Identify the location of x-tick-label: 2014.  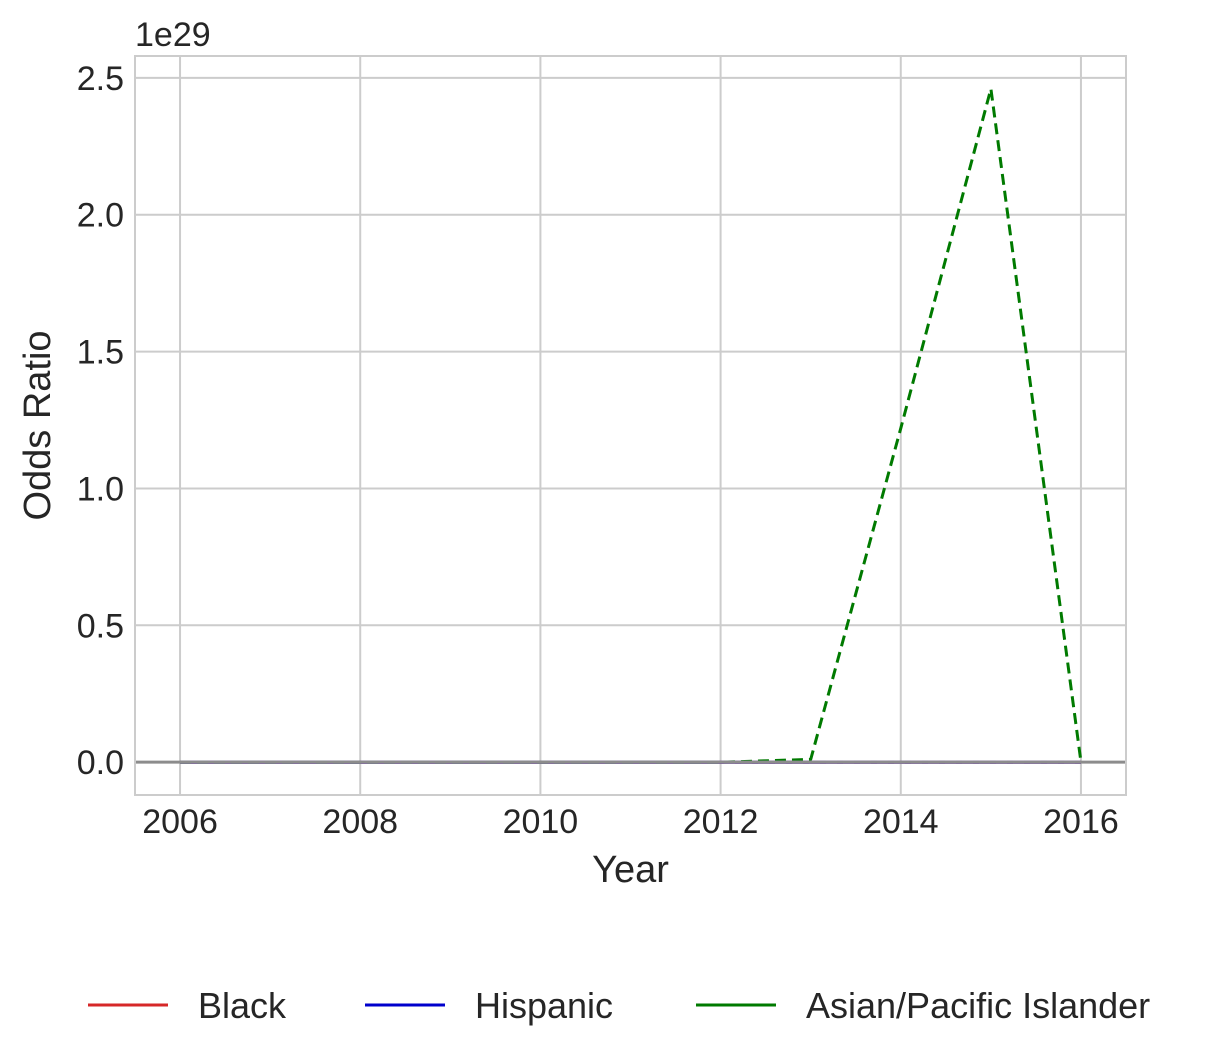
(901, 822).